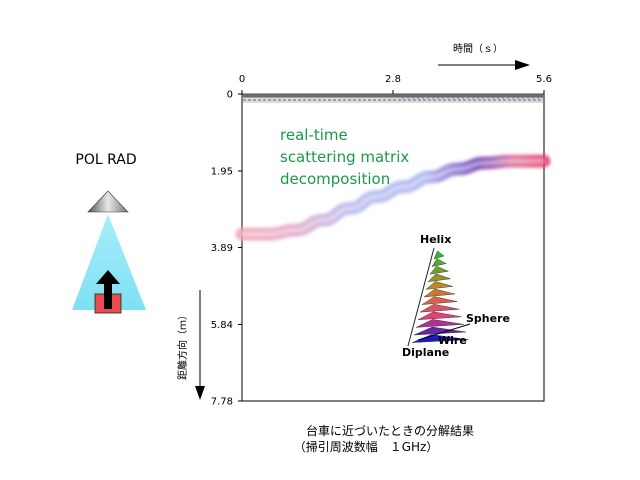 The height and width of the screenshot is (480, 640). I want to click on x-axis-title: 時間（ｓ）, so click(478, 49).